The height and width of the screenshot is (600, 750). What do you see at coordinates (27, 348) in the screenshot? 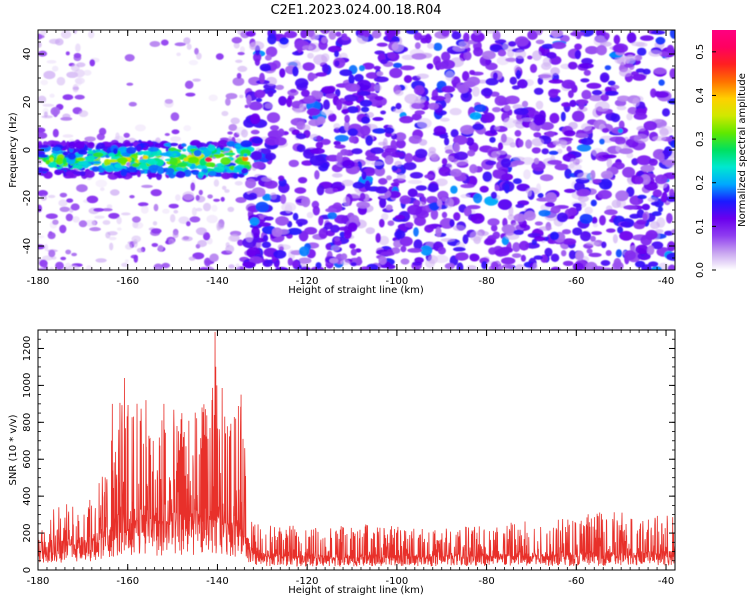
I see `snr-yticks-tick-label-6: 1200` at bounding box center [27, 348].